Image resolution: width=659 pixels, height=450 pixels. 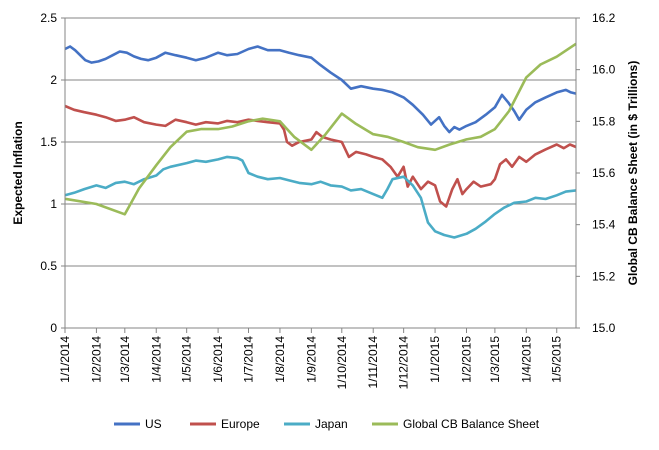 What do you see at coordinates (467, 359) in the screenshot?
I see `x-tick-label: 1/2/2015` at bounding box center [467, 359].